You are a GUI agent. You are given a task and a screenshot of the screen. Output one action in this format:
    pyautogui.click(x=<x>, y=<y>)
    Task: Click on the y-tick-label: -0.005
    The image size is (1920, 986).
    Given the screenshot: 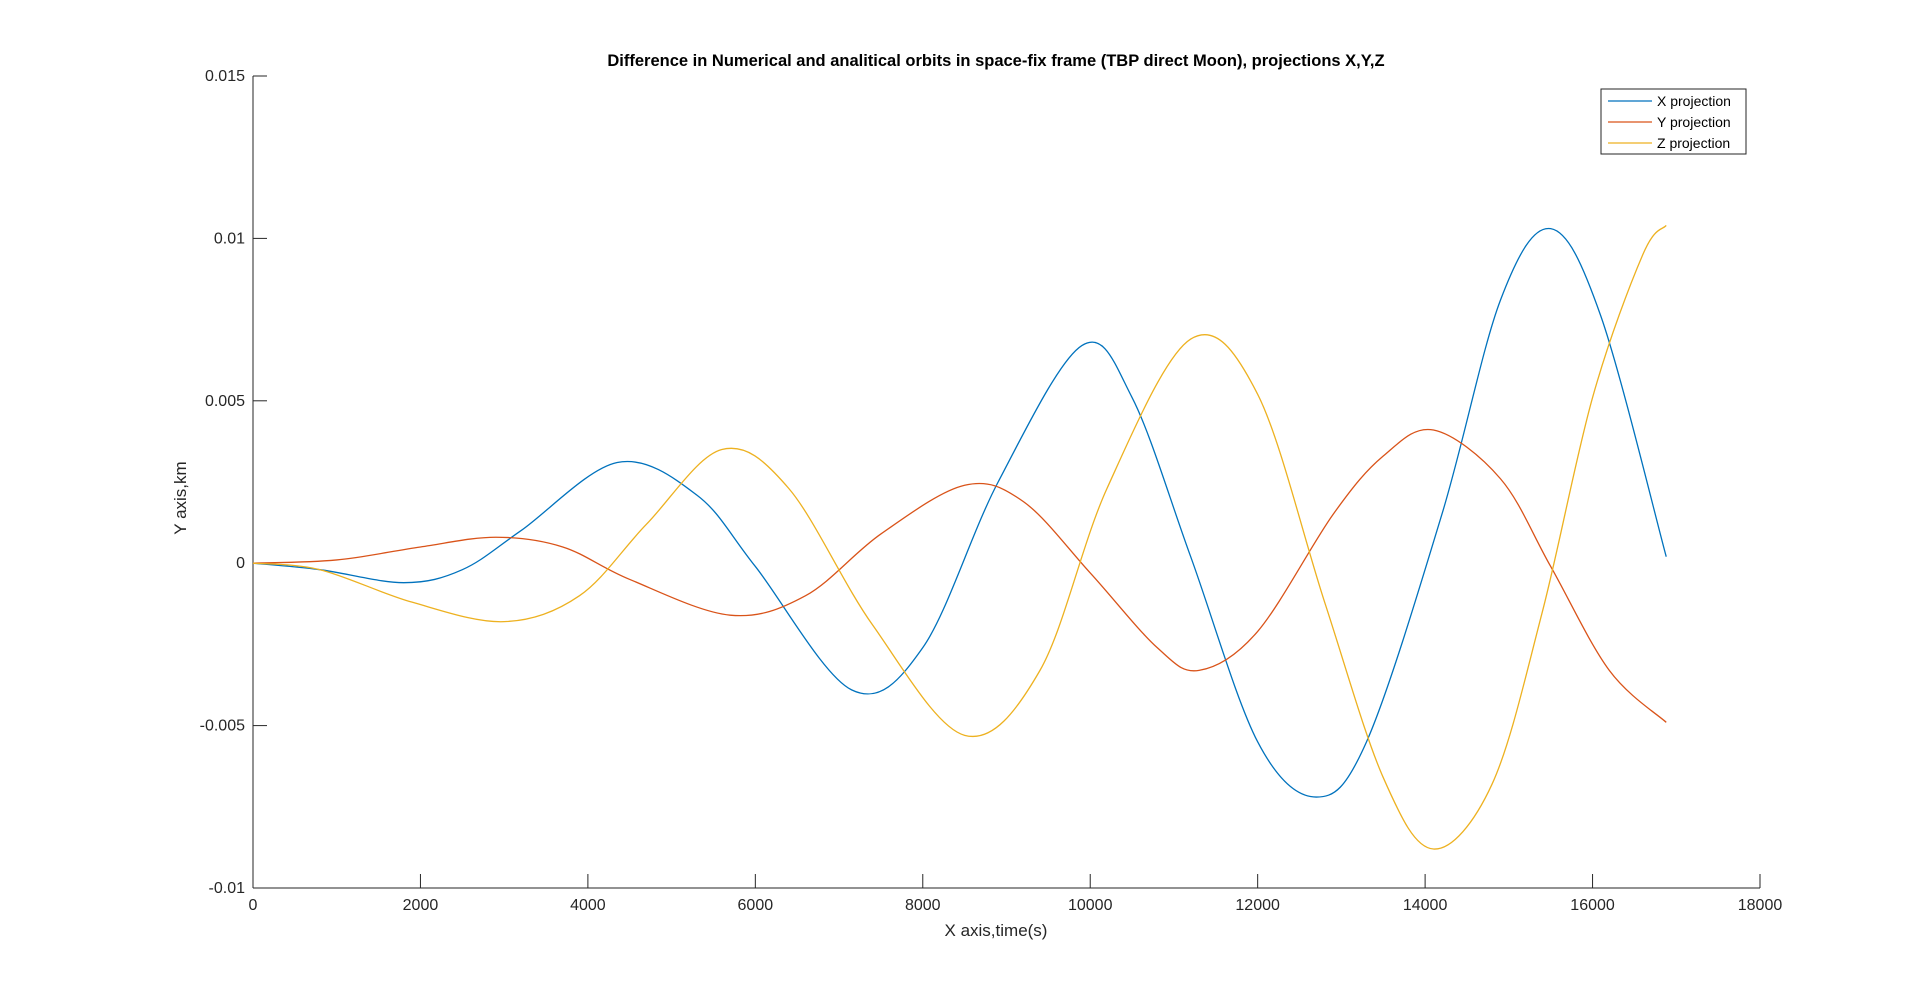 What is the action you would take?
    pyautogui.click(x=222, y=726)
    